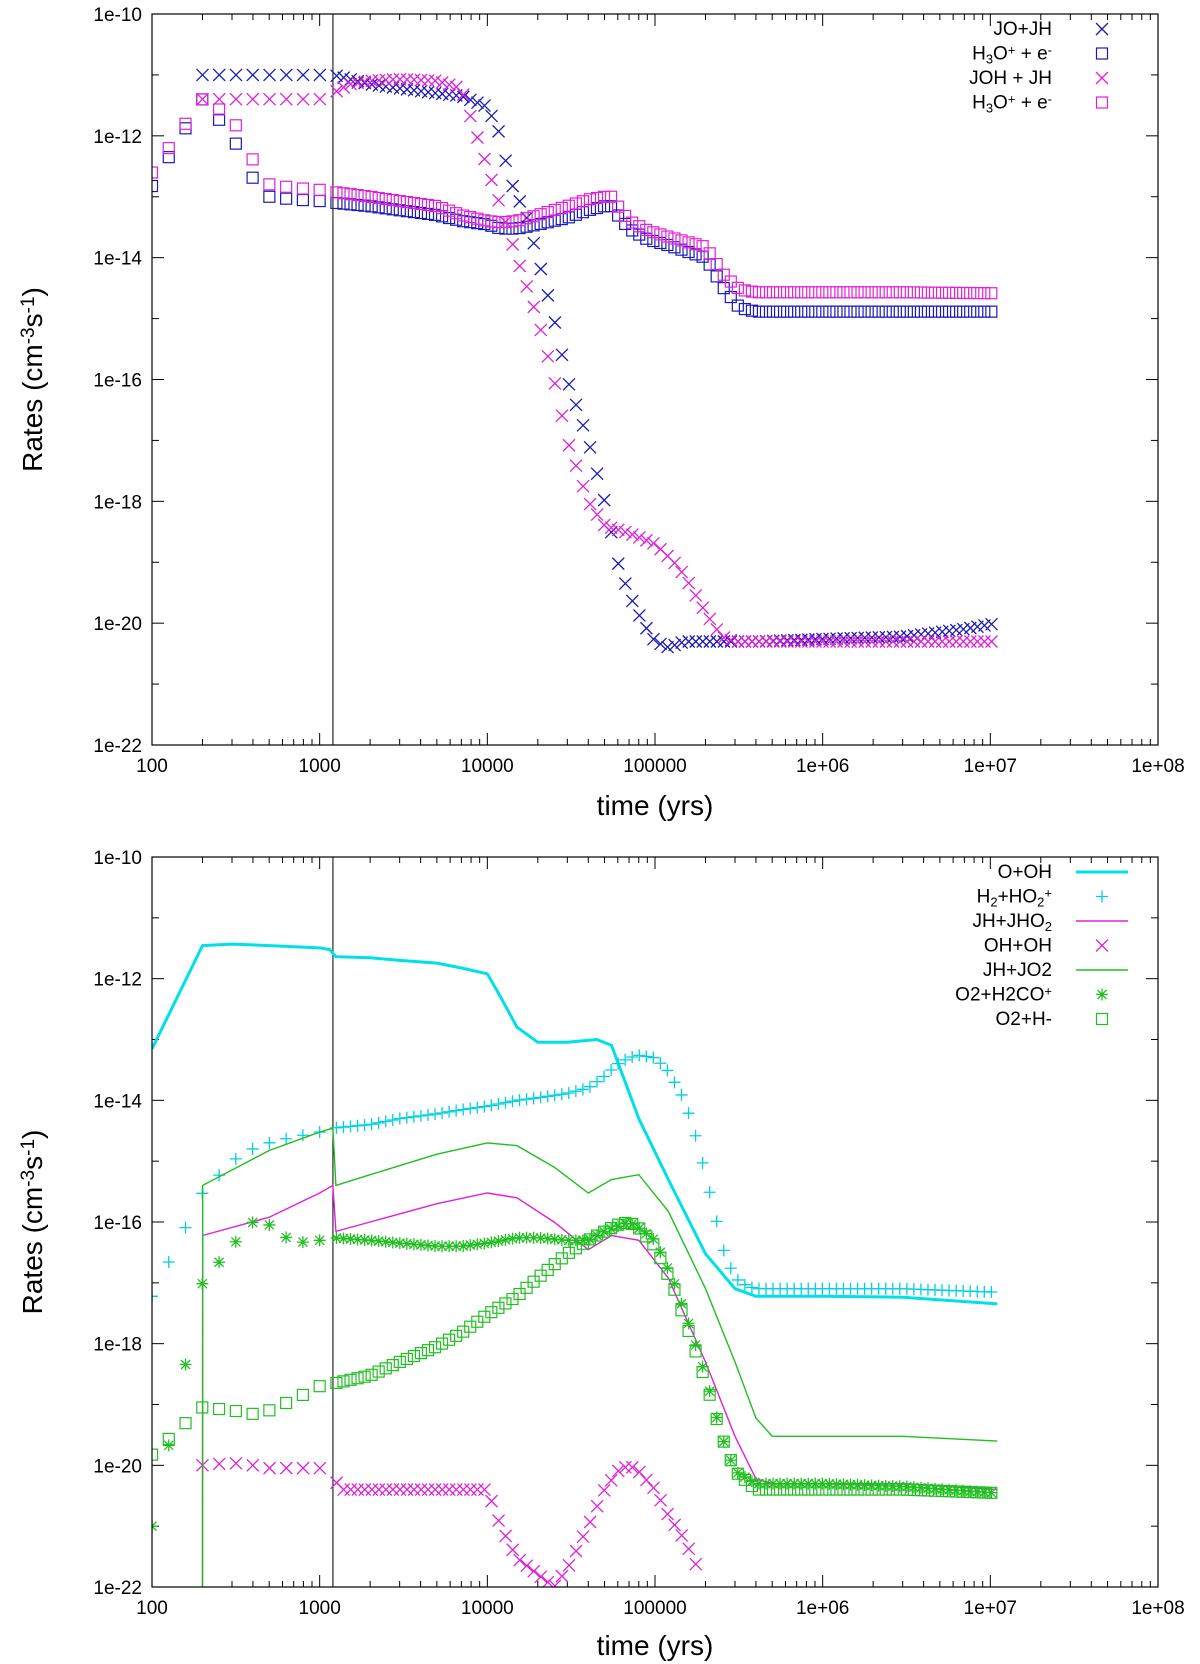 The image size is (1200, 1664). What do you see at coordinates (1012, 54) in the screenshot?
I see `legend-label: H3O+ + e-` at bounding box center [1012, 54].